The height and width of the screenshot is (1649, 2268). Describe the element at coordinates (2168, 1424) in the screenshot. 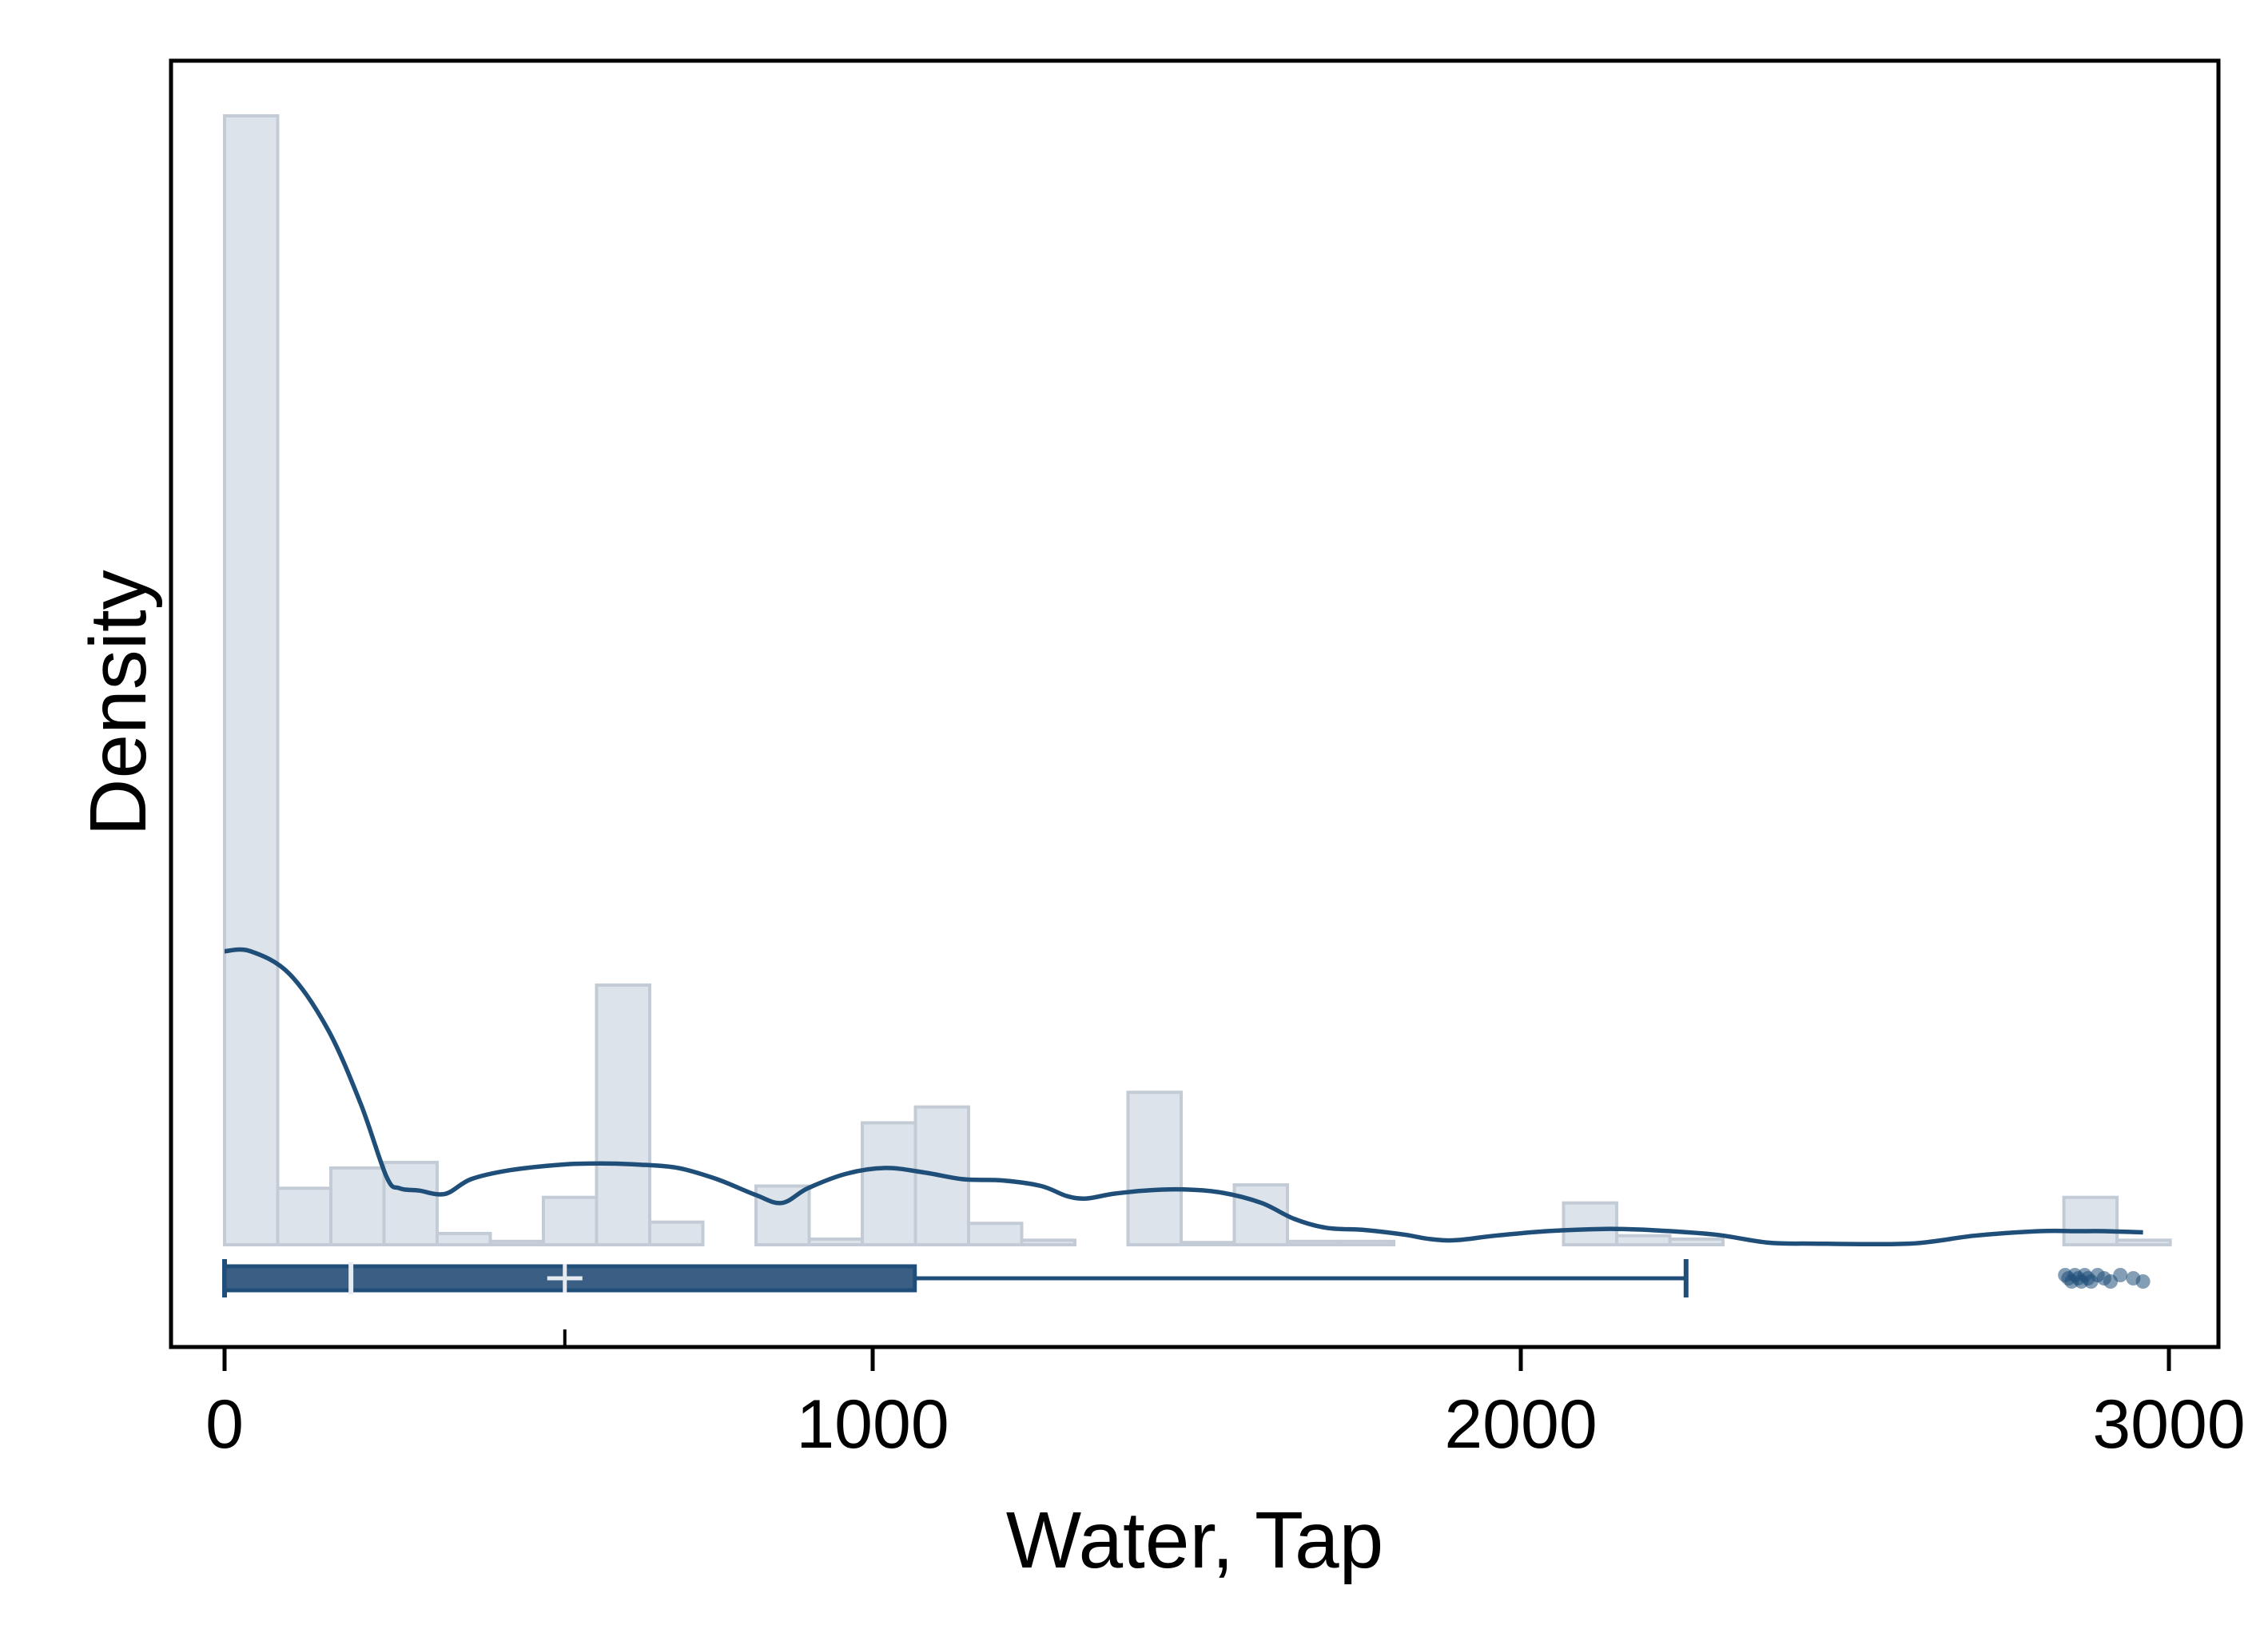

I see `x-tick-label: 3000` at that location.